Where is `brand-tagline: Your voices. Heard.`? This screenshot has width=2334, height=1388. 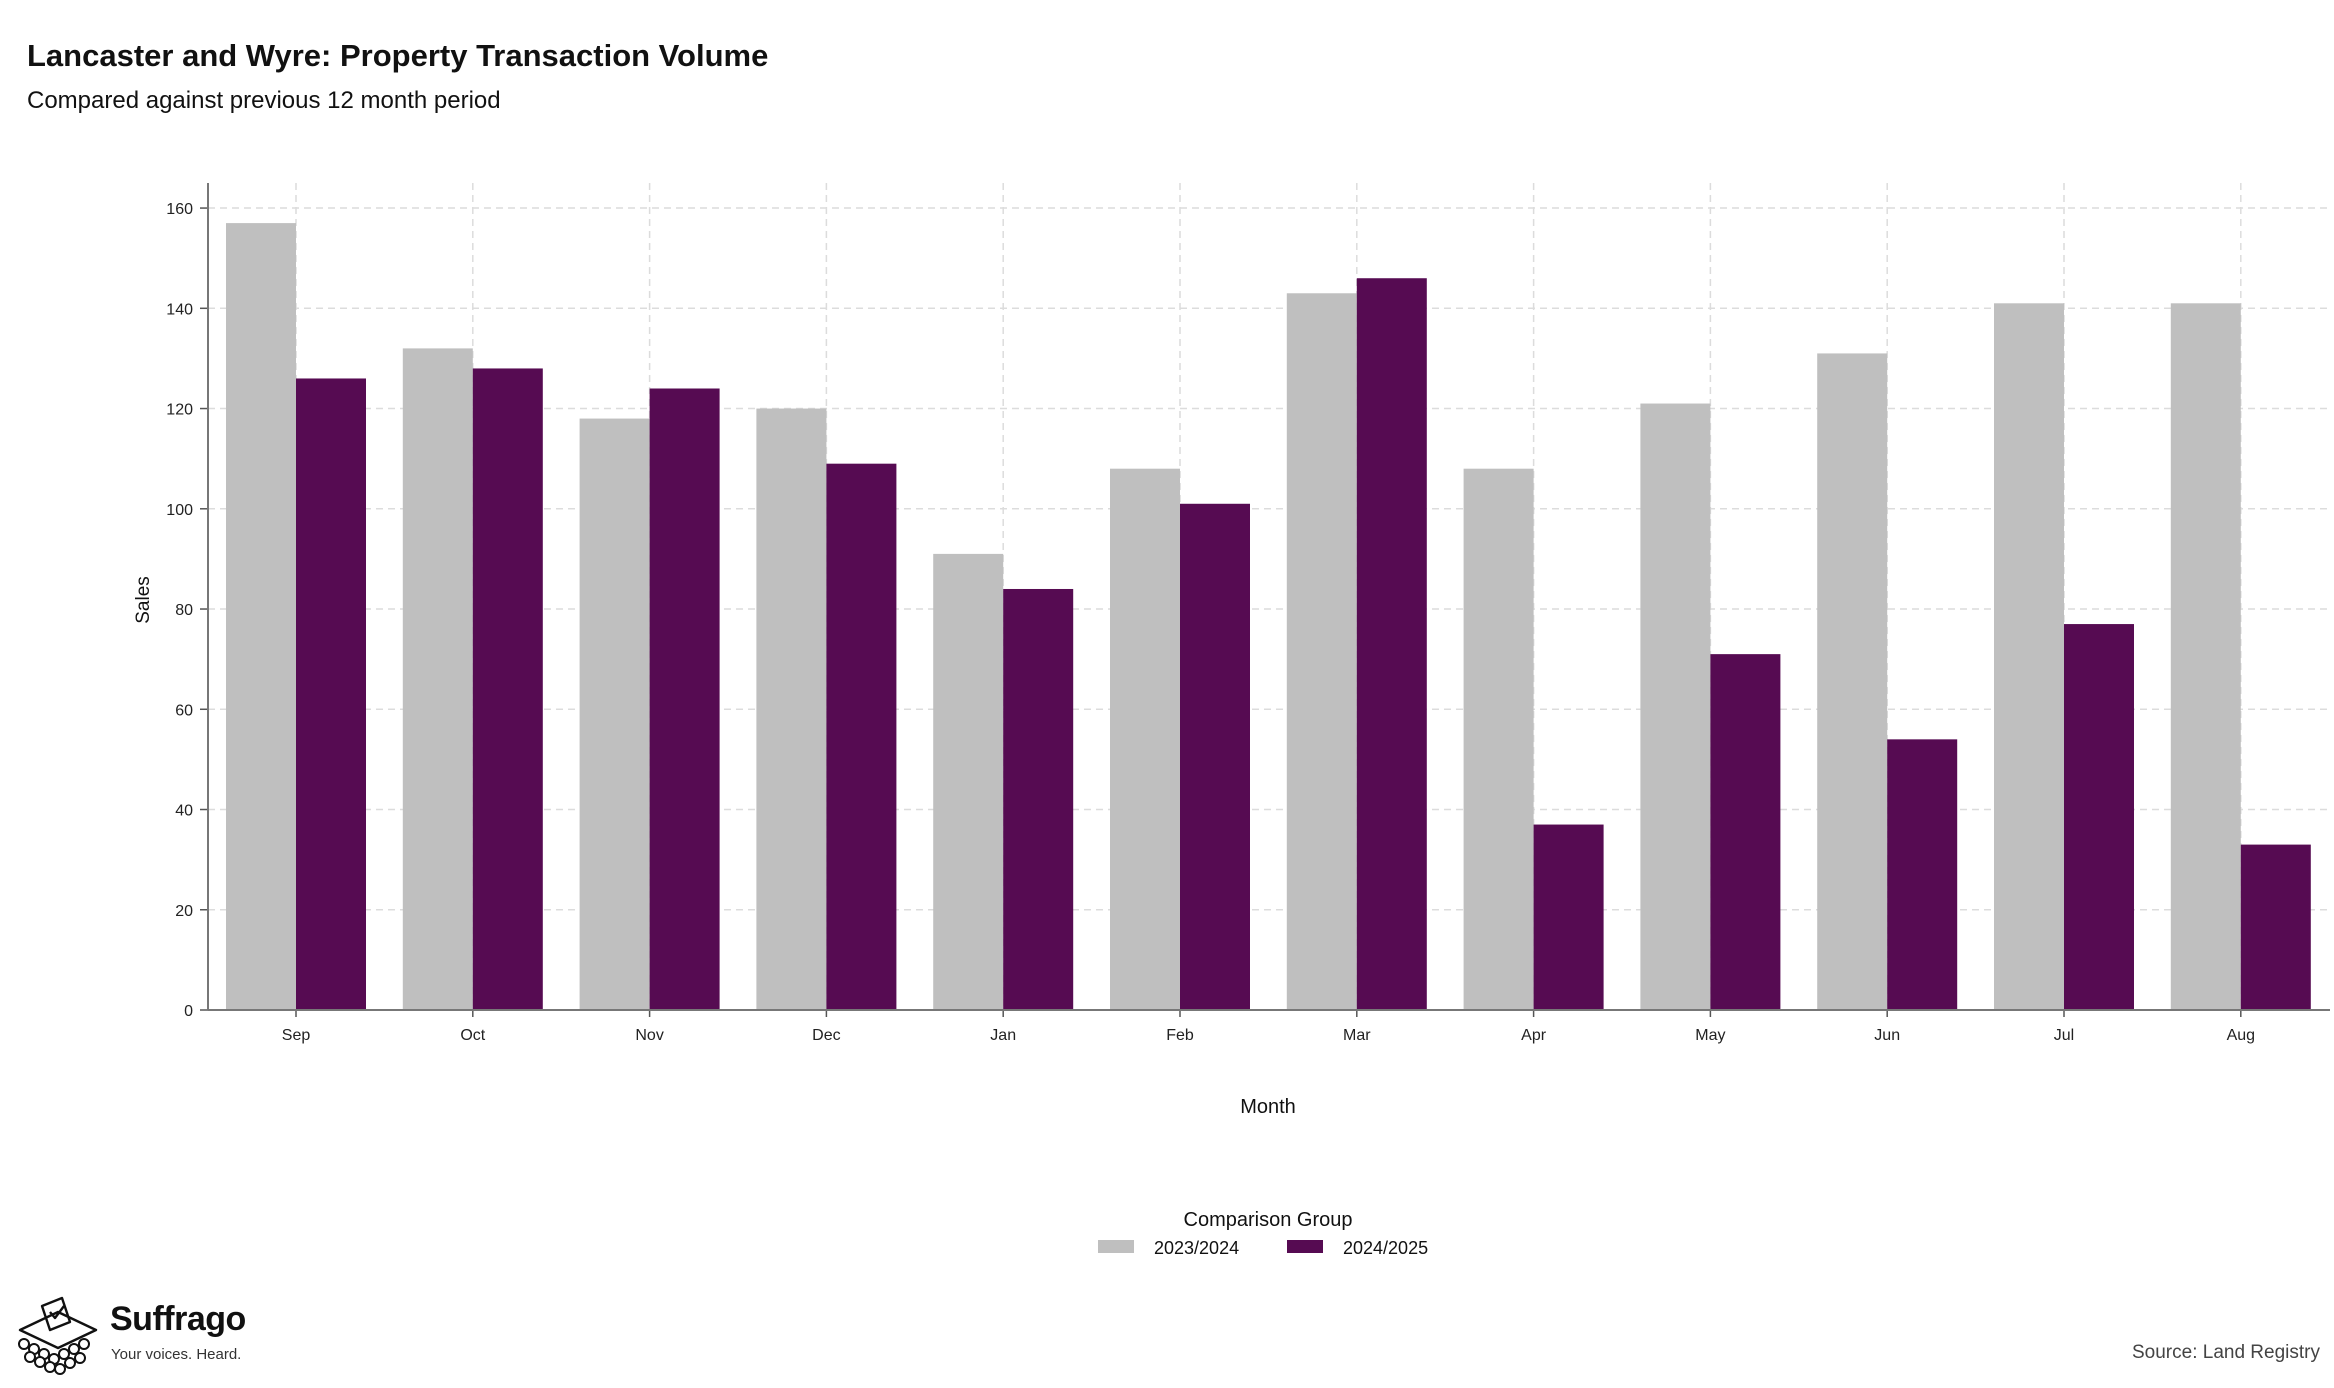 brand-tagline: Your voices. Heard. is located at coordinates (176, 1354).